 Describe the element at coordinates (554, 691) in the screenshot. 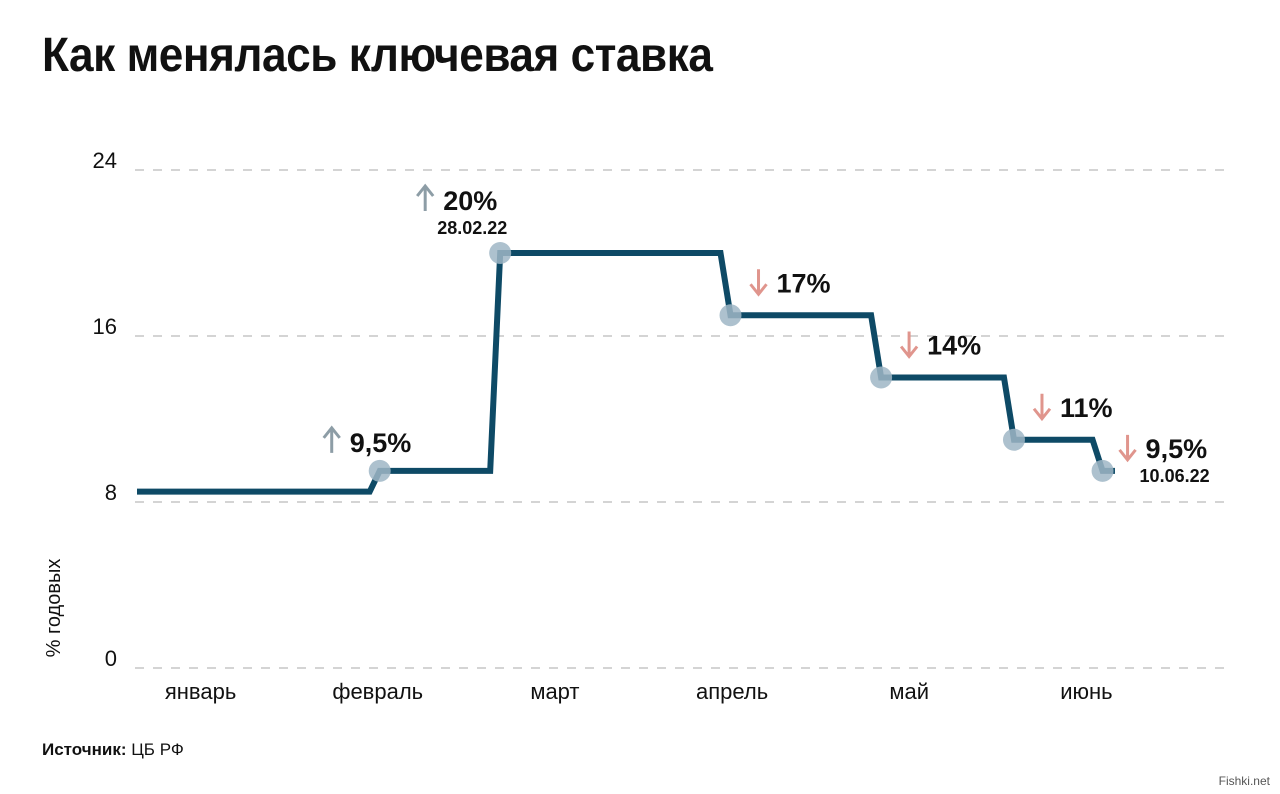

I see `x-tick-label: март` at that location.